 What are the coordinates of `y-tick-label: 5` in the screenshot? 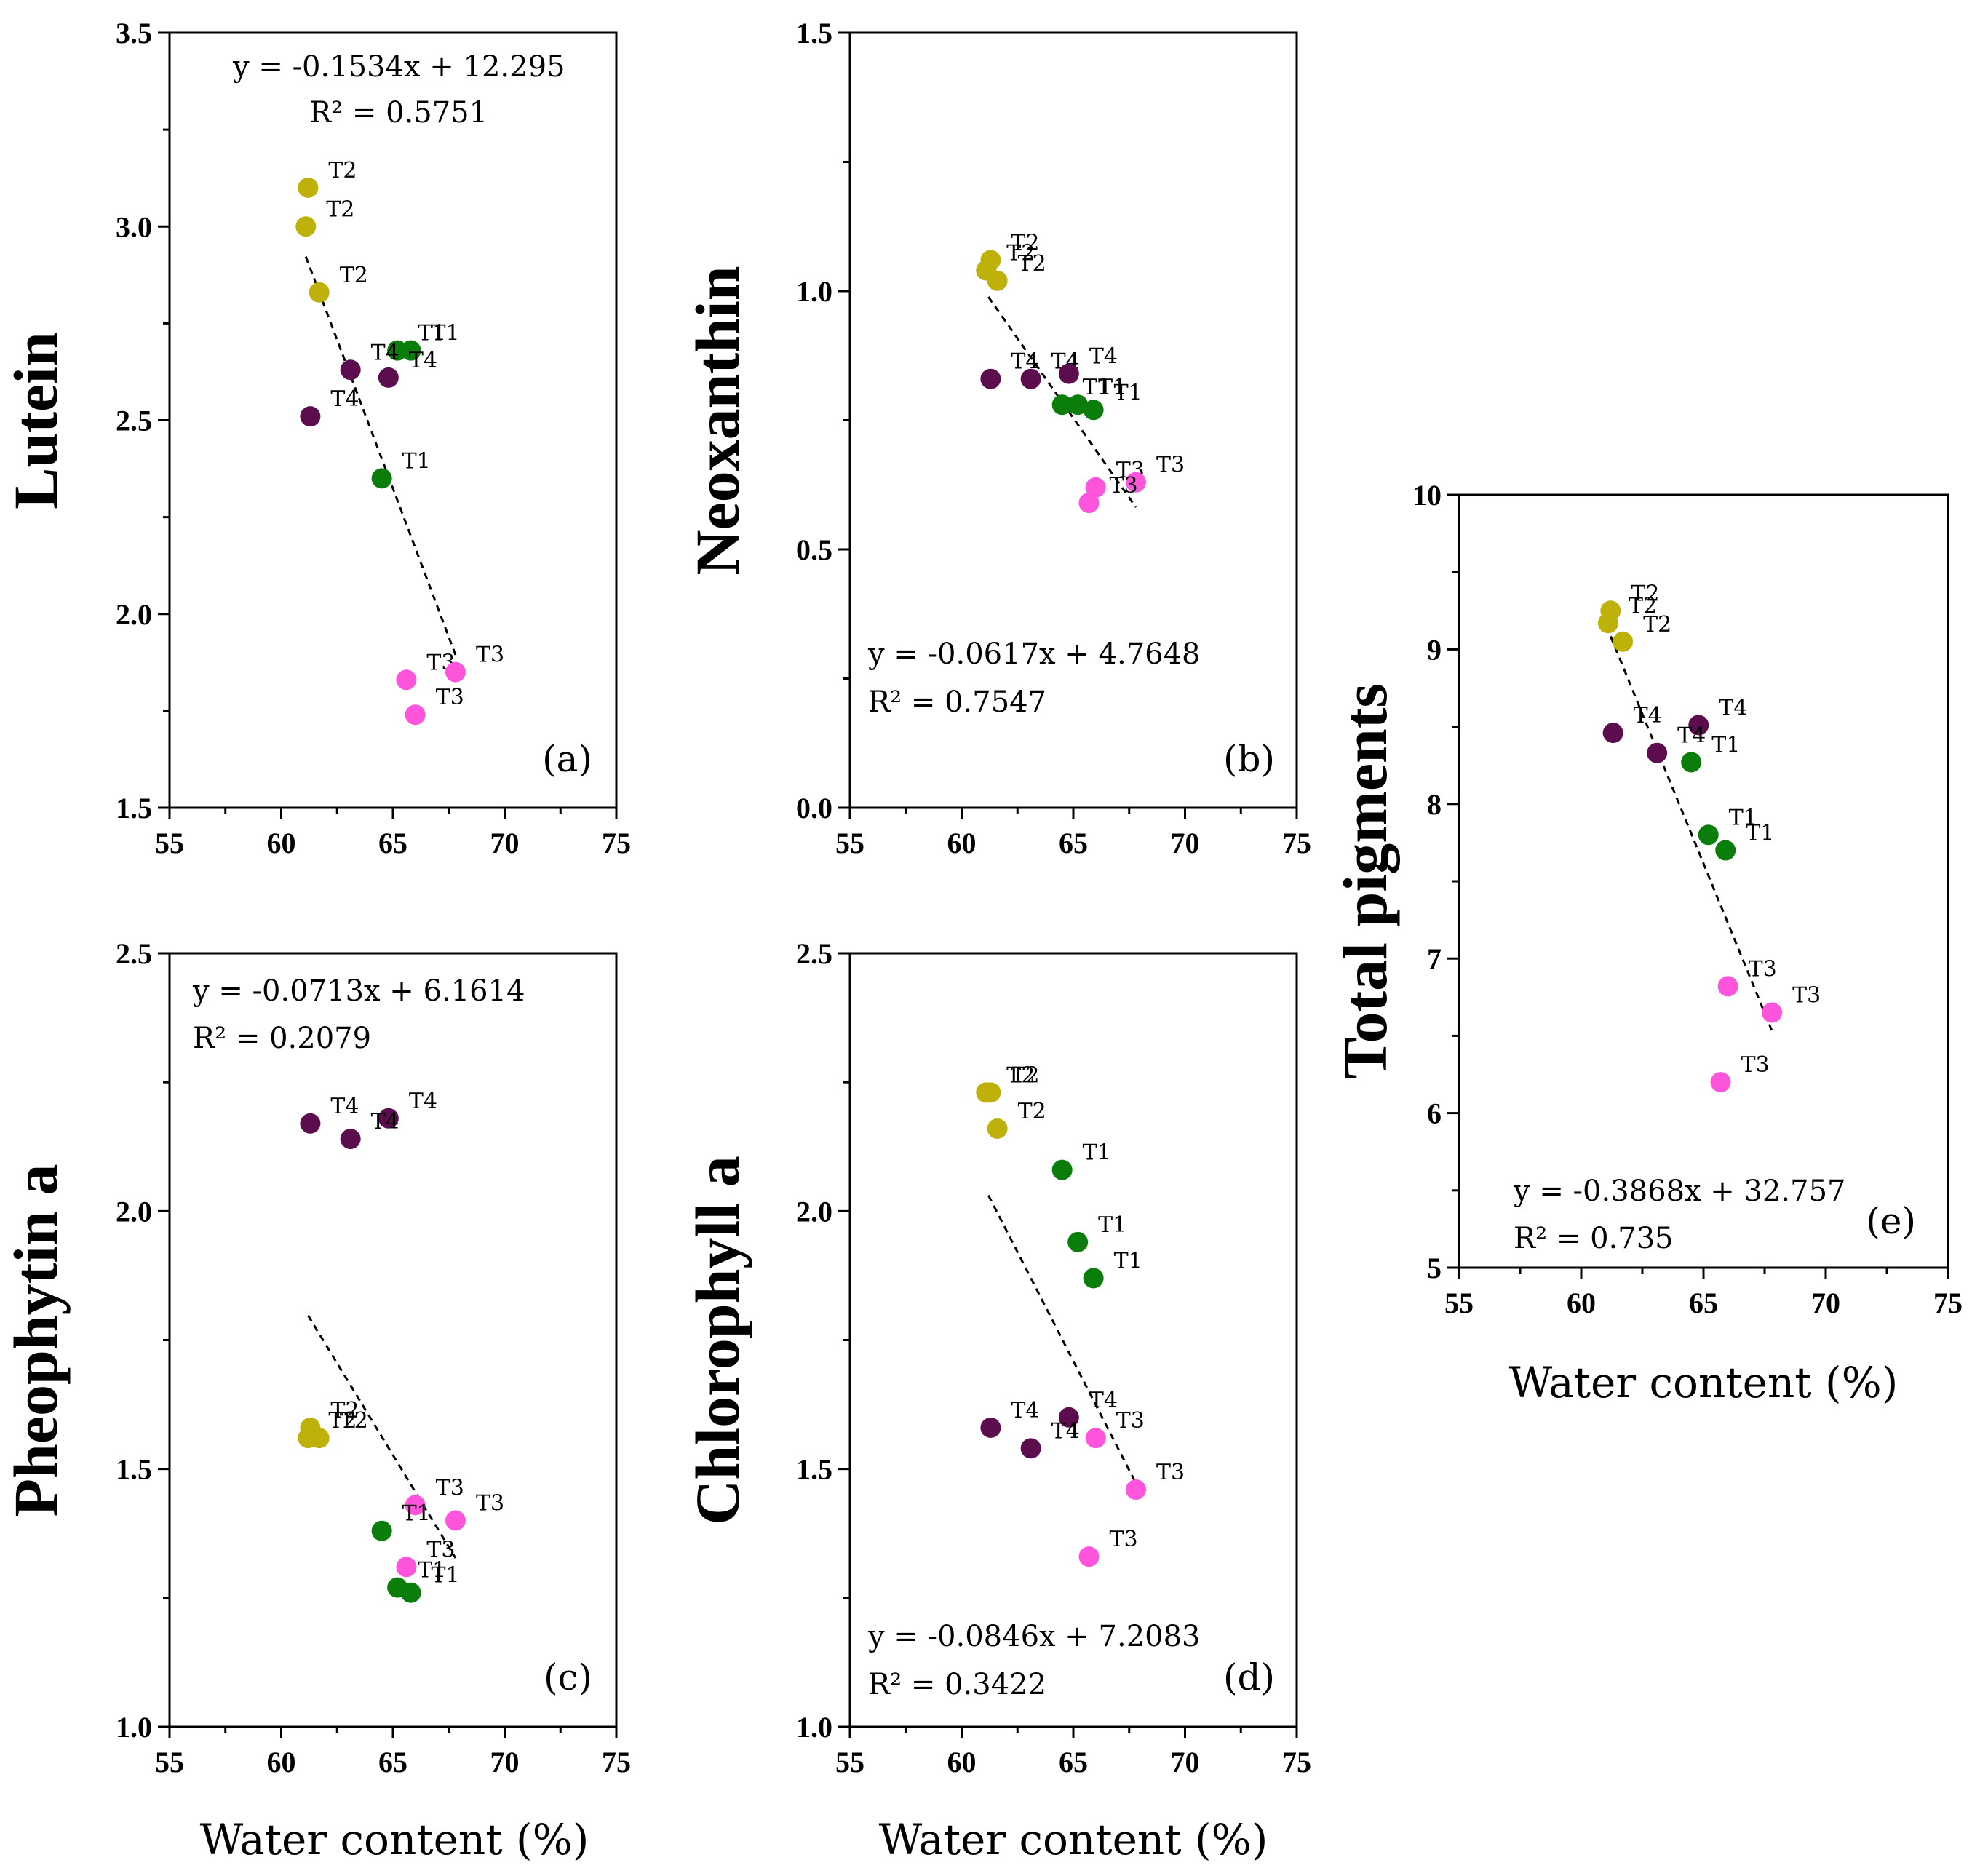 It's located at (1434, 1268).